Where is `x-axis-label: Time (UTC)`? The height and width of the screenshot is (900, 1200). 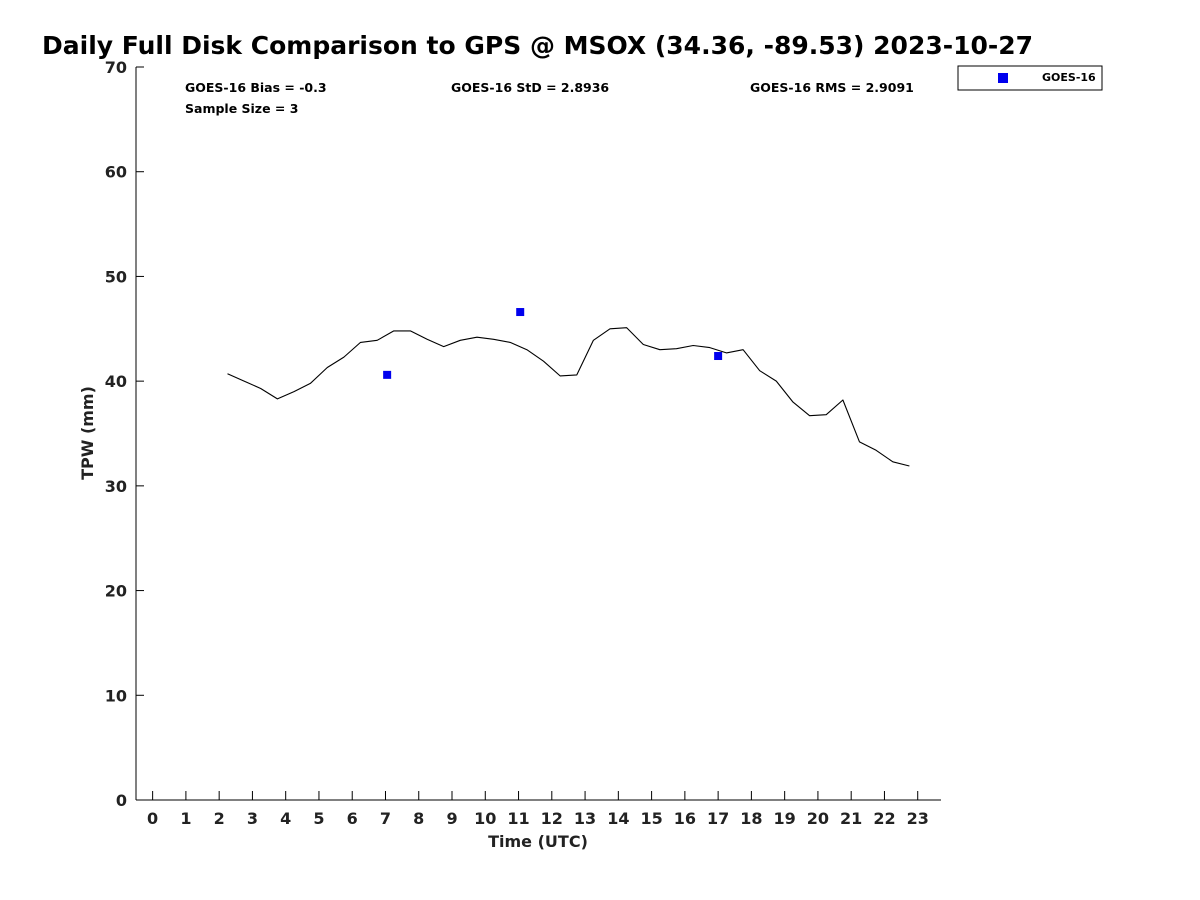
x-axis-label: Time (UTC) is located at coordinates (538, 841).